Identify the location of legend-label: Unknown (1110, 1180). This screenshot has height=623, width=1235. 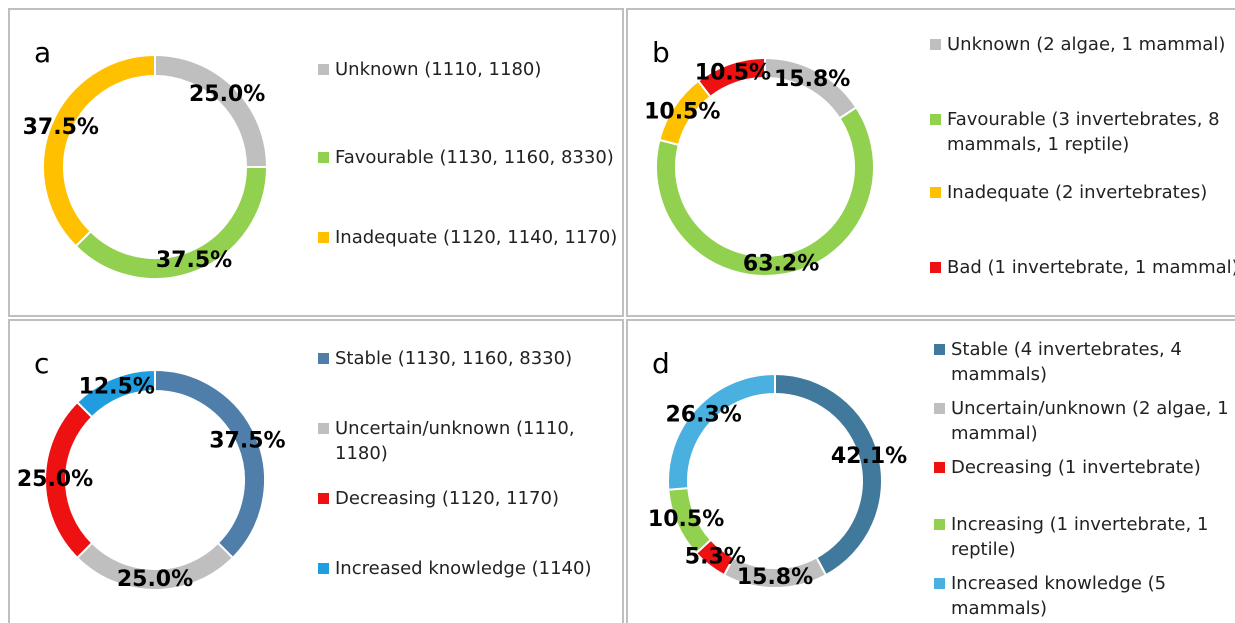
(438, 69).